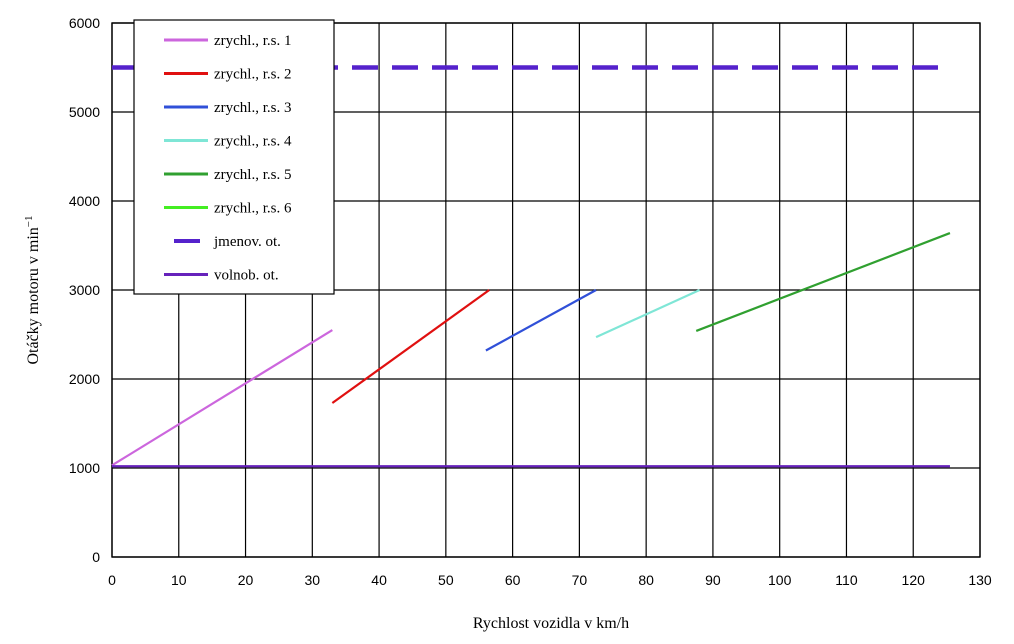 The width and height of the screenshot is (1014, 644). I want to click on legend-box, so click(234, 157).